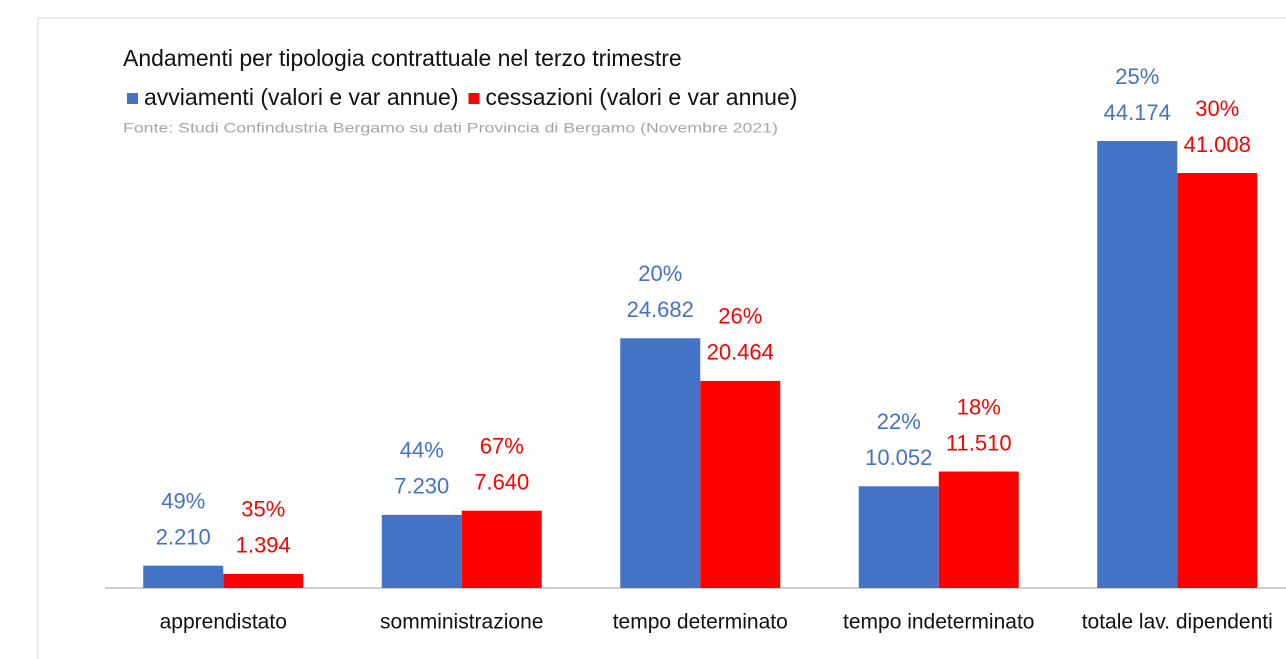 The width and height of the screenshot is (1286, 659). Describe the element at coordinates (641, 97) in the screenshot. I see `legend-label: cessazioni (valori e var annue)` at that location.